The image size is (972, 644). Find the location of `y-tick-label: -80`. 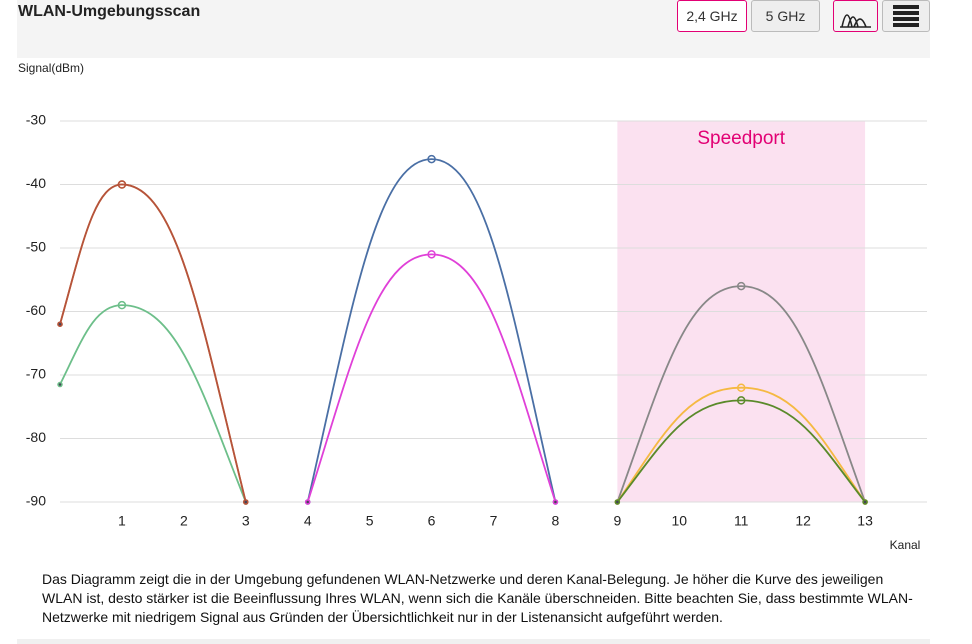

y-tick-label: -80 is located at coordinates (36, 437).